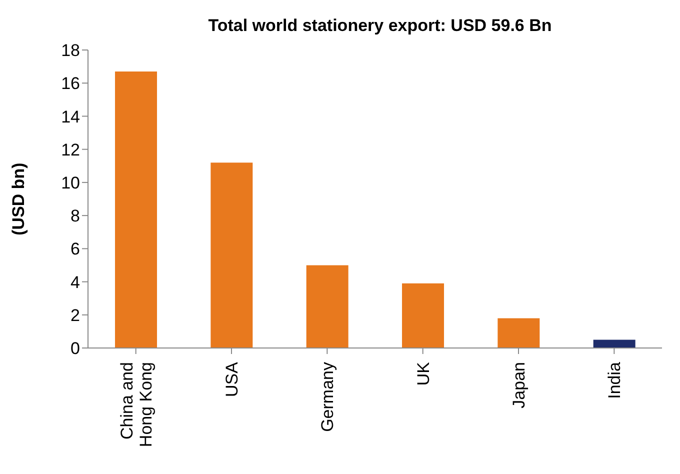 This screenshot has width=680, height=474. I want to click on y-tick-label: 2, so click(75, 315).